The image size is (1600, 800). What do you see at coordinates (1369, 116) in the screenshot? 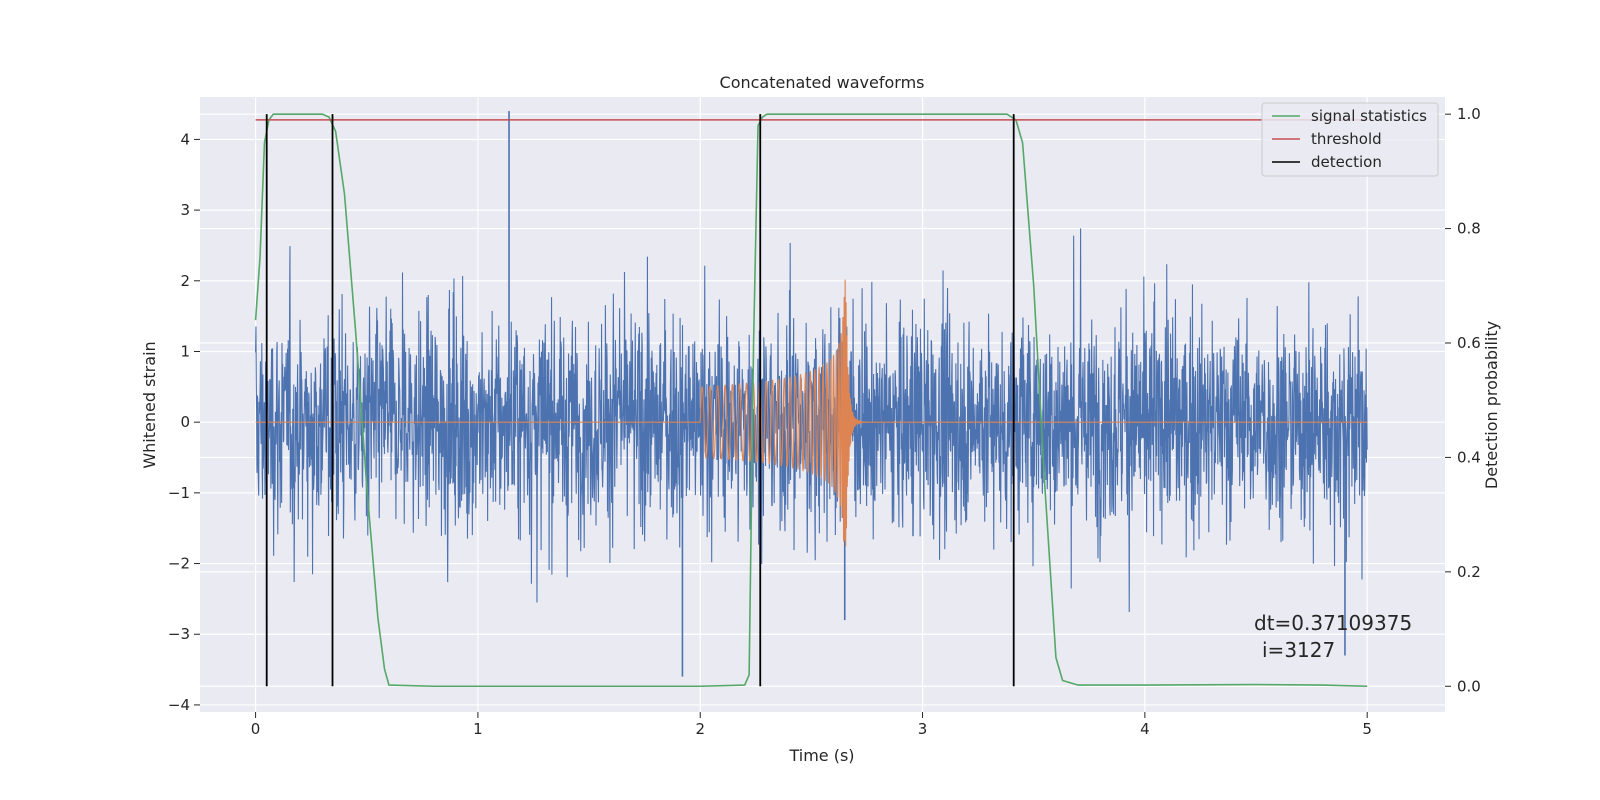
I see `legend-label-signal-statistics: signal statistics` at bounding box center [1369, 116].